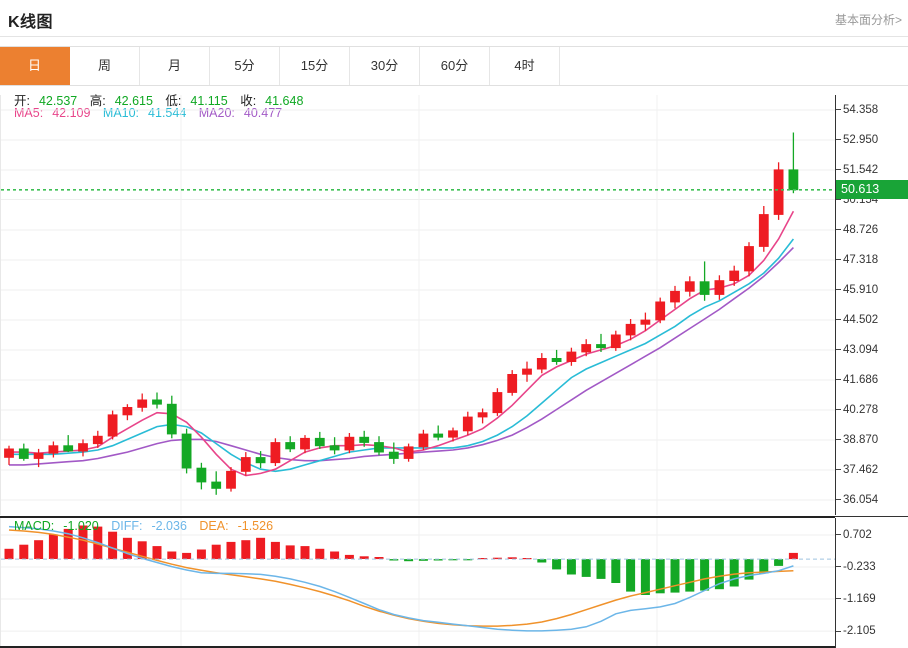  I want to click on macd-tick-1: -0.233, so click(872, 567).